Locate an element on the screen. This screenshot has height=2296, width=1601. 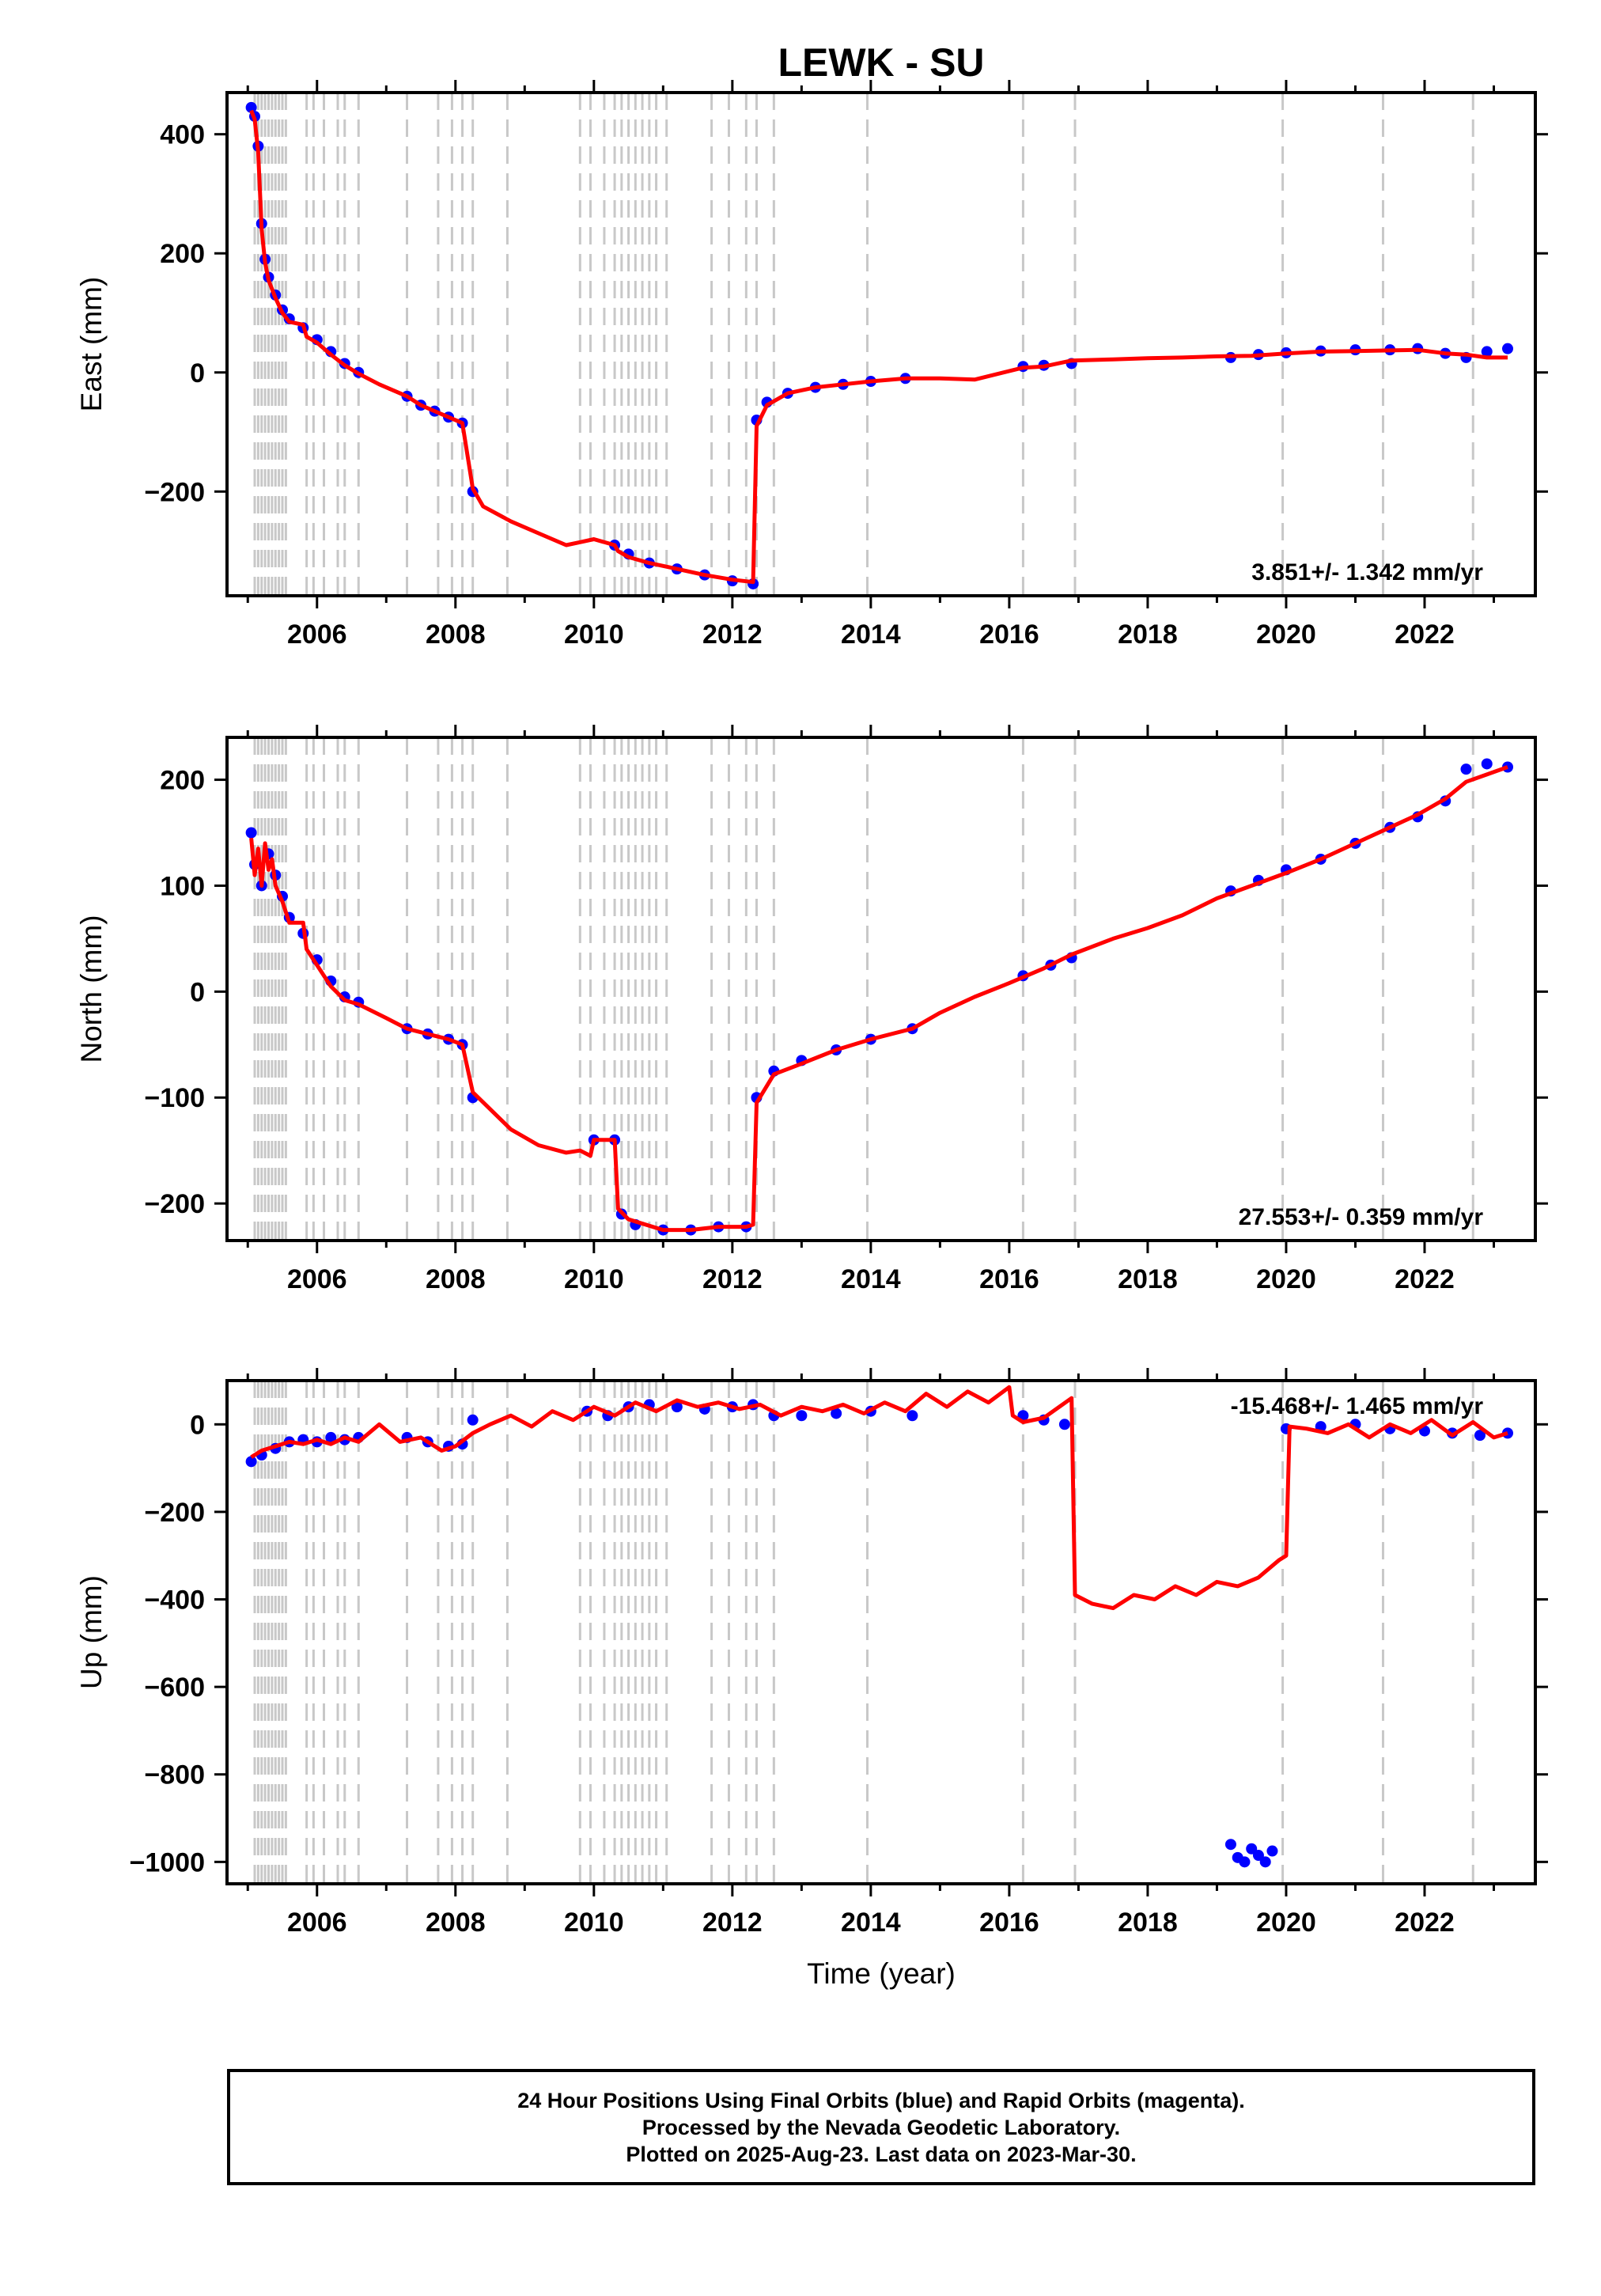
y-axis-label: Up (mm) is located at coordinates (92, 1632).